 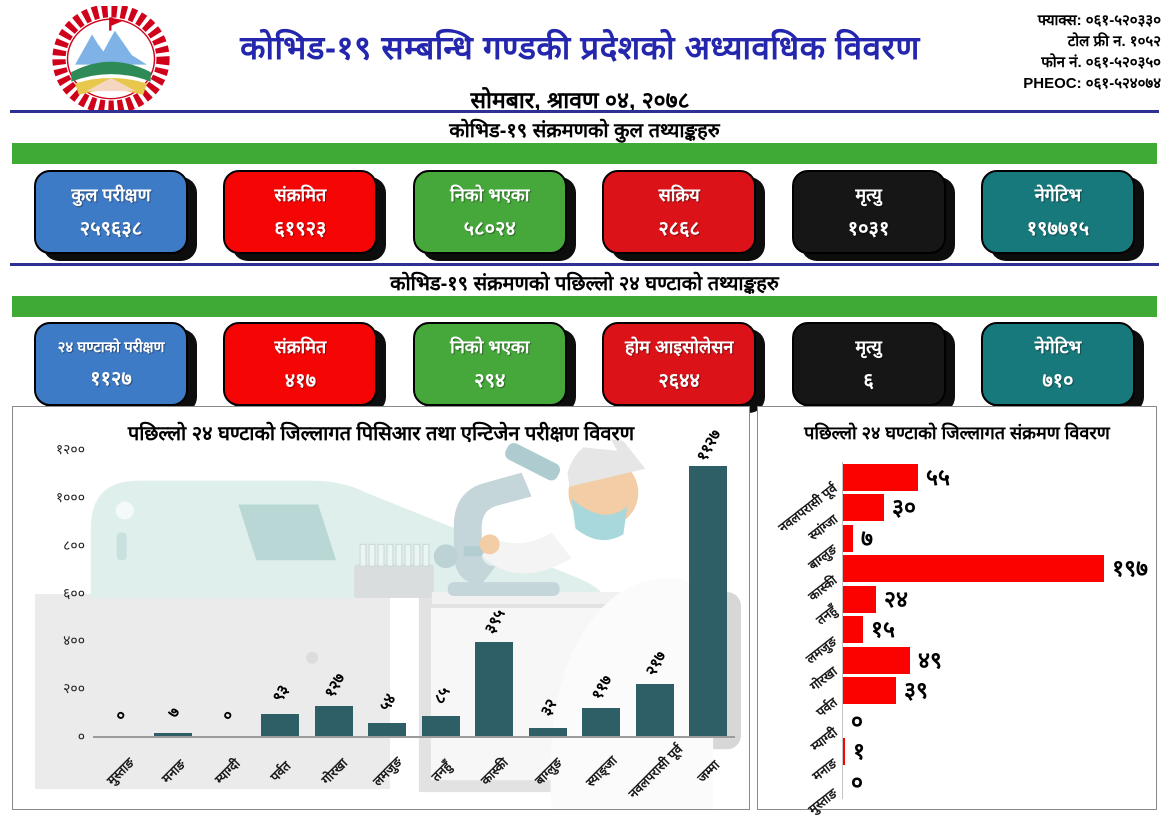 I want to click on bar-value-label: ७, so click(x=175, y=713).